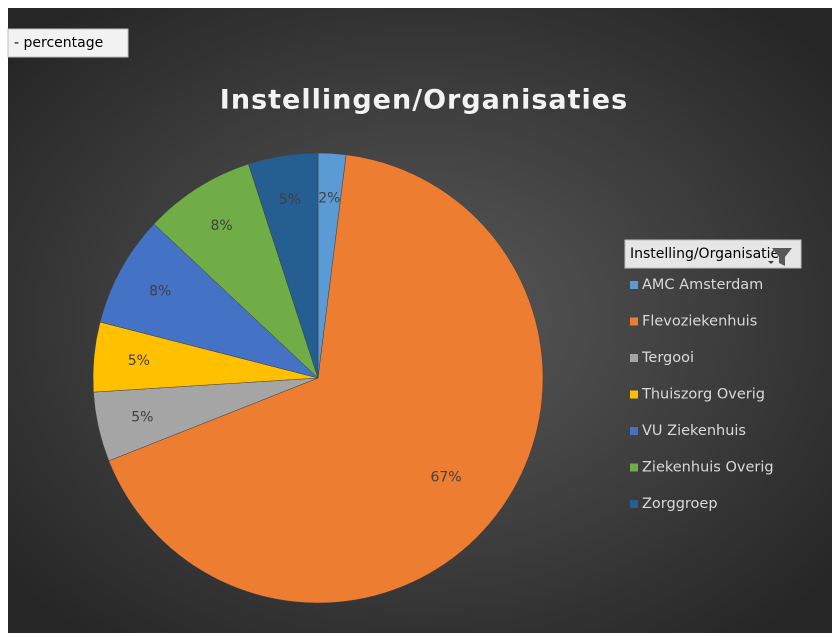  What do you see at coordinates (699, 322) in the screenshot?
I see `legend-label: Flevoziekenhuis` at bounding box center [699, 322].